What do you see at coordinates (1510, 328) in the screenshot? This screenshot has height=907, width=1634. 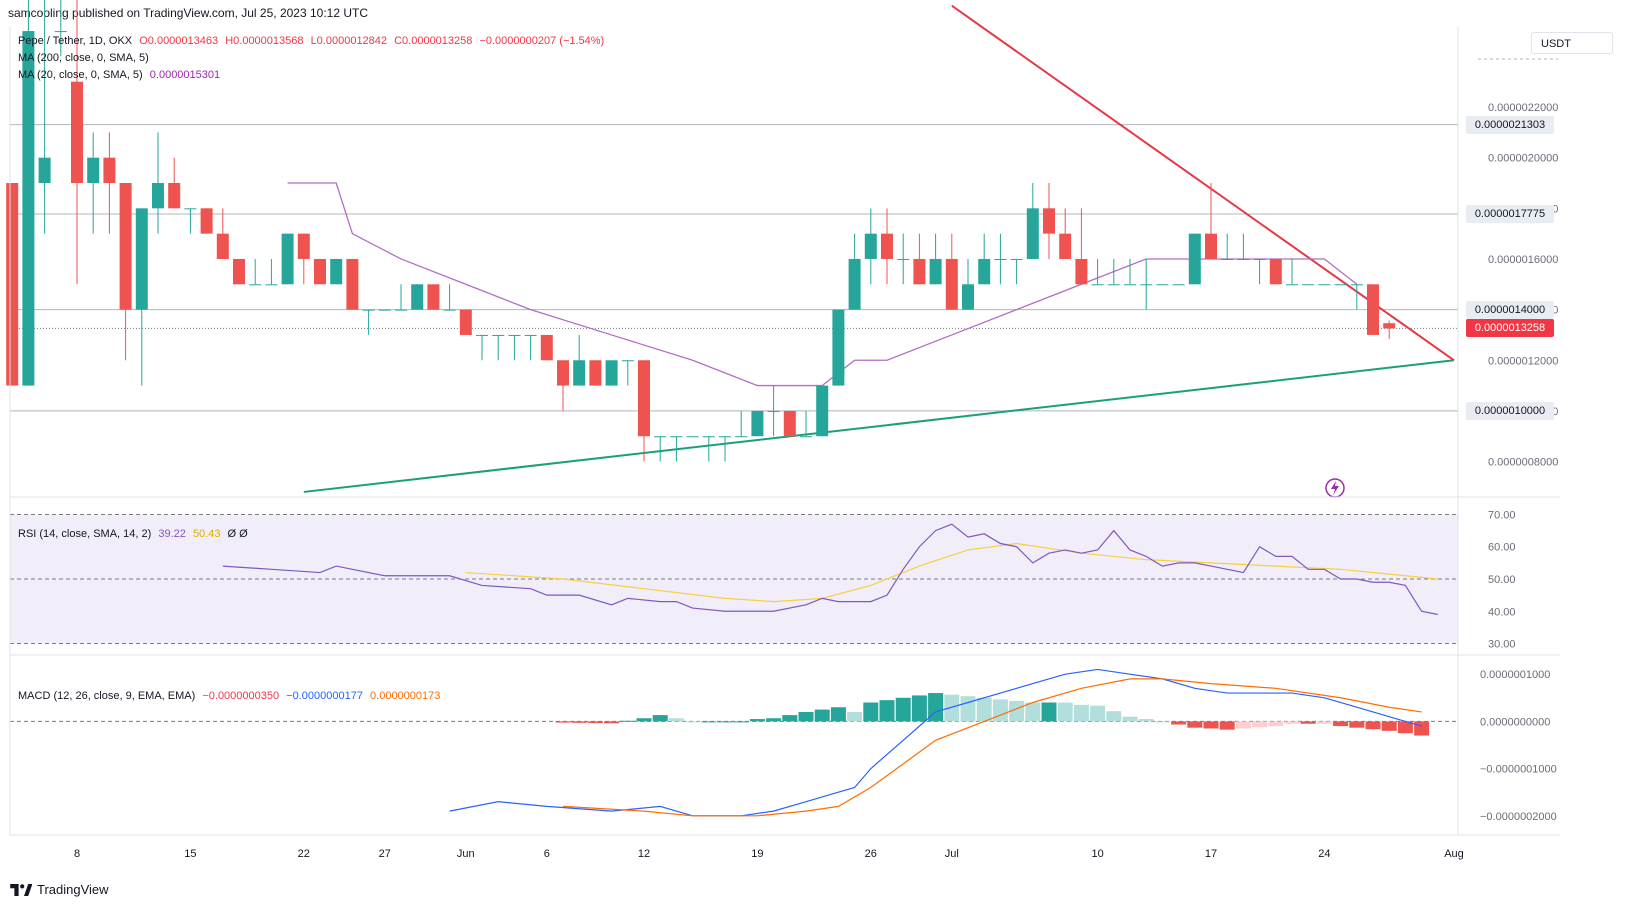 I see `price-tag: 0.0000013258` at bounding box center [1510, 328].